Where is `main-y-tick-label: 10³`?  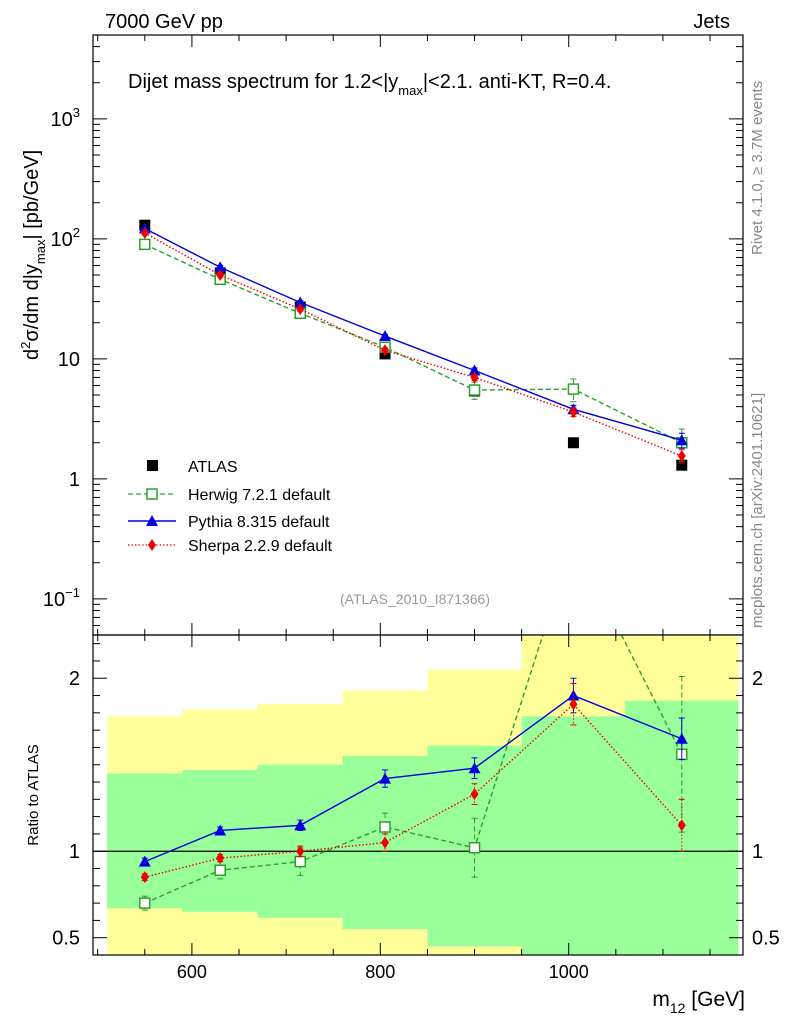 main-y-tick-label: 10³ is located at coordinates (65, 118).